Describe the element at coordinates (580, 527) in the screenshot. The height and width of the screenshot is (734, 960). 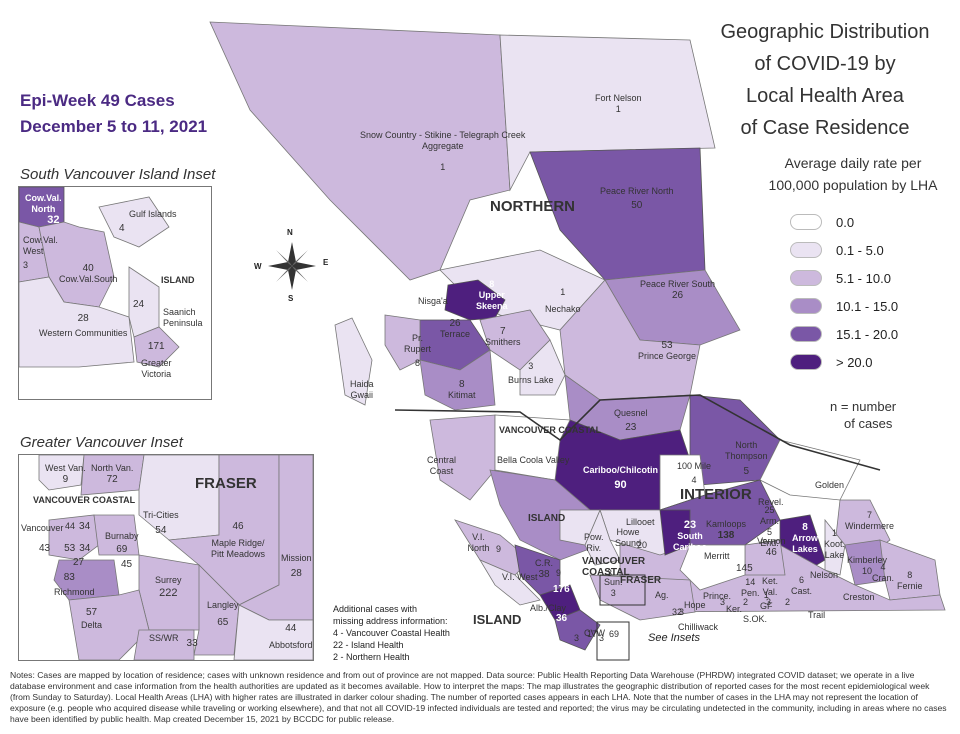
I see `lha-powell-river` at that location.